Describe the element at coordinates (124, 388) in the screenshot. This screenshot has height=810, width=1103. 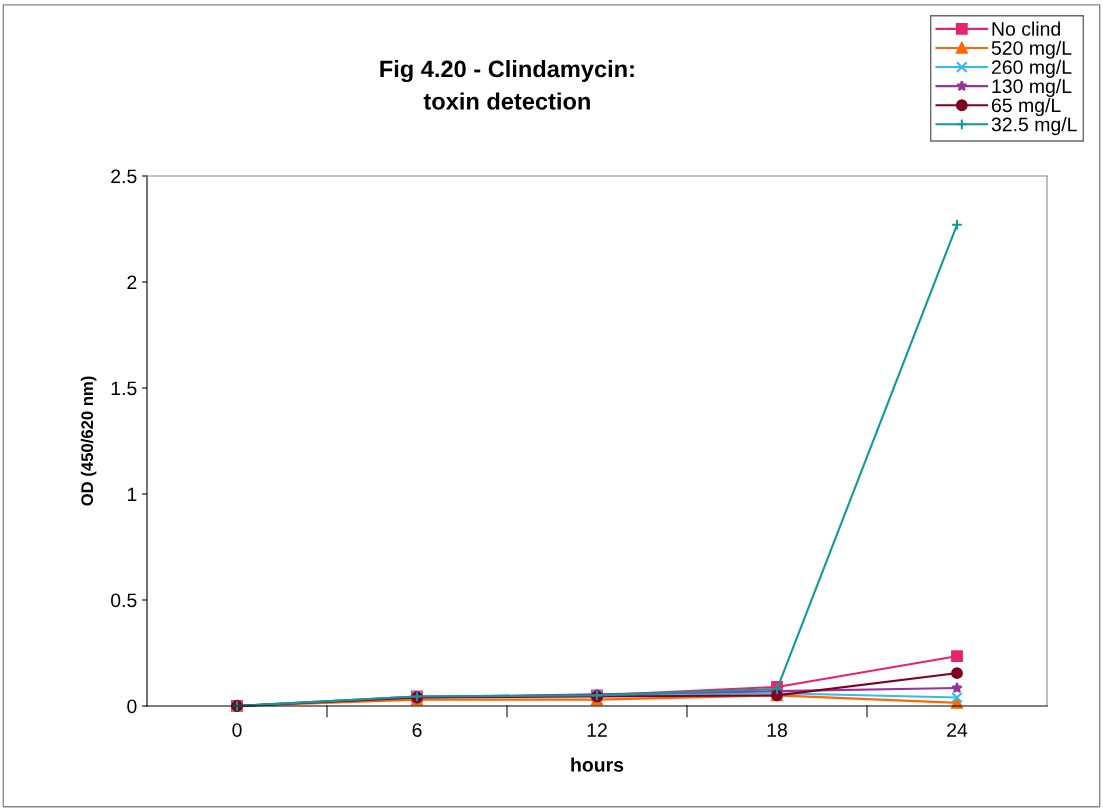
I see `y-tick-label: 1.5` at that location.